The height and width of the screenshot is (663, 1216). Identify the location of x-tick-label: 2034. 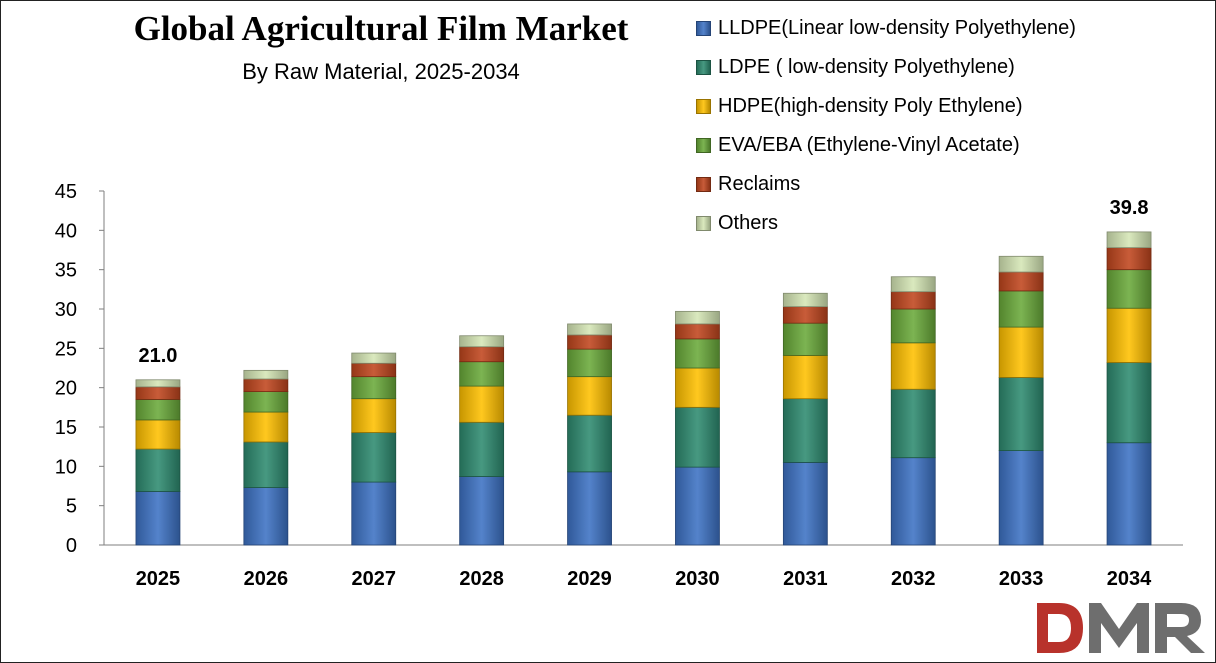
(1129, 579).